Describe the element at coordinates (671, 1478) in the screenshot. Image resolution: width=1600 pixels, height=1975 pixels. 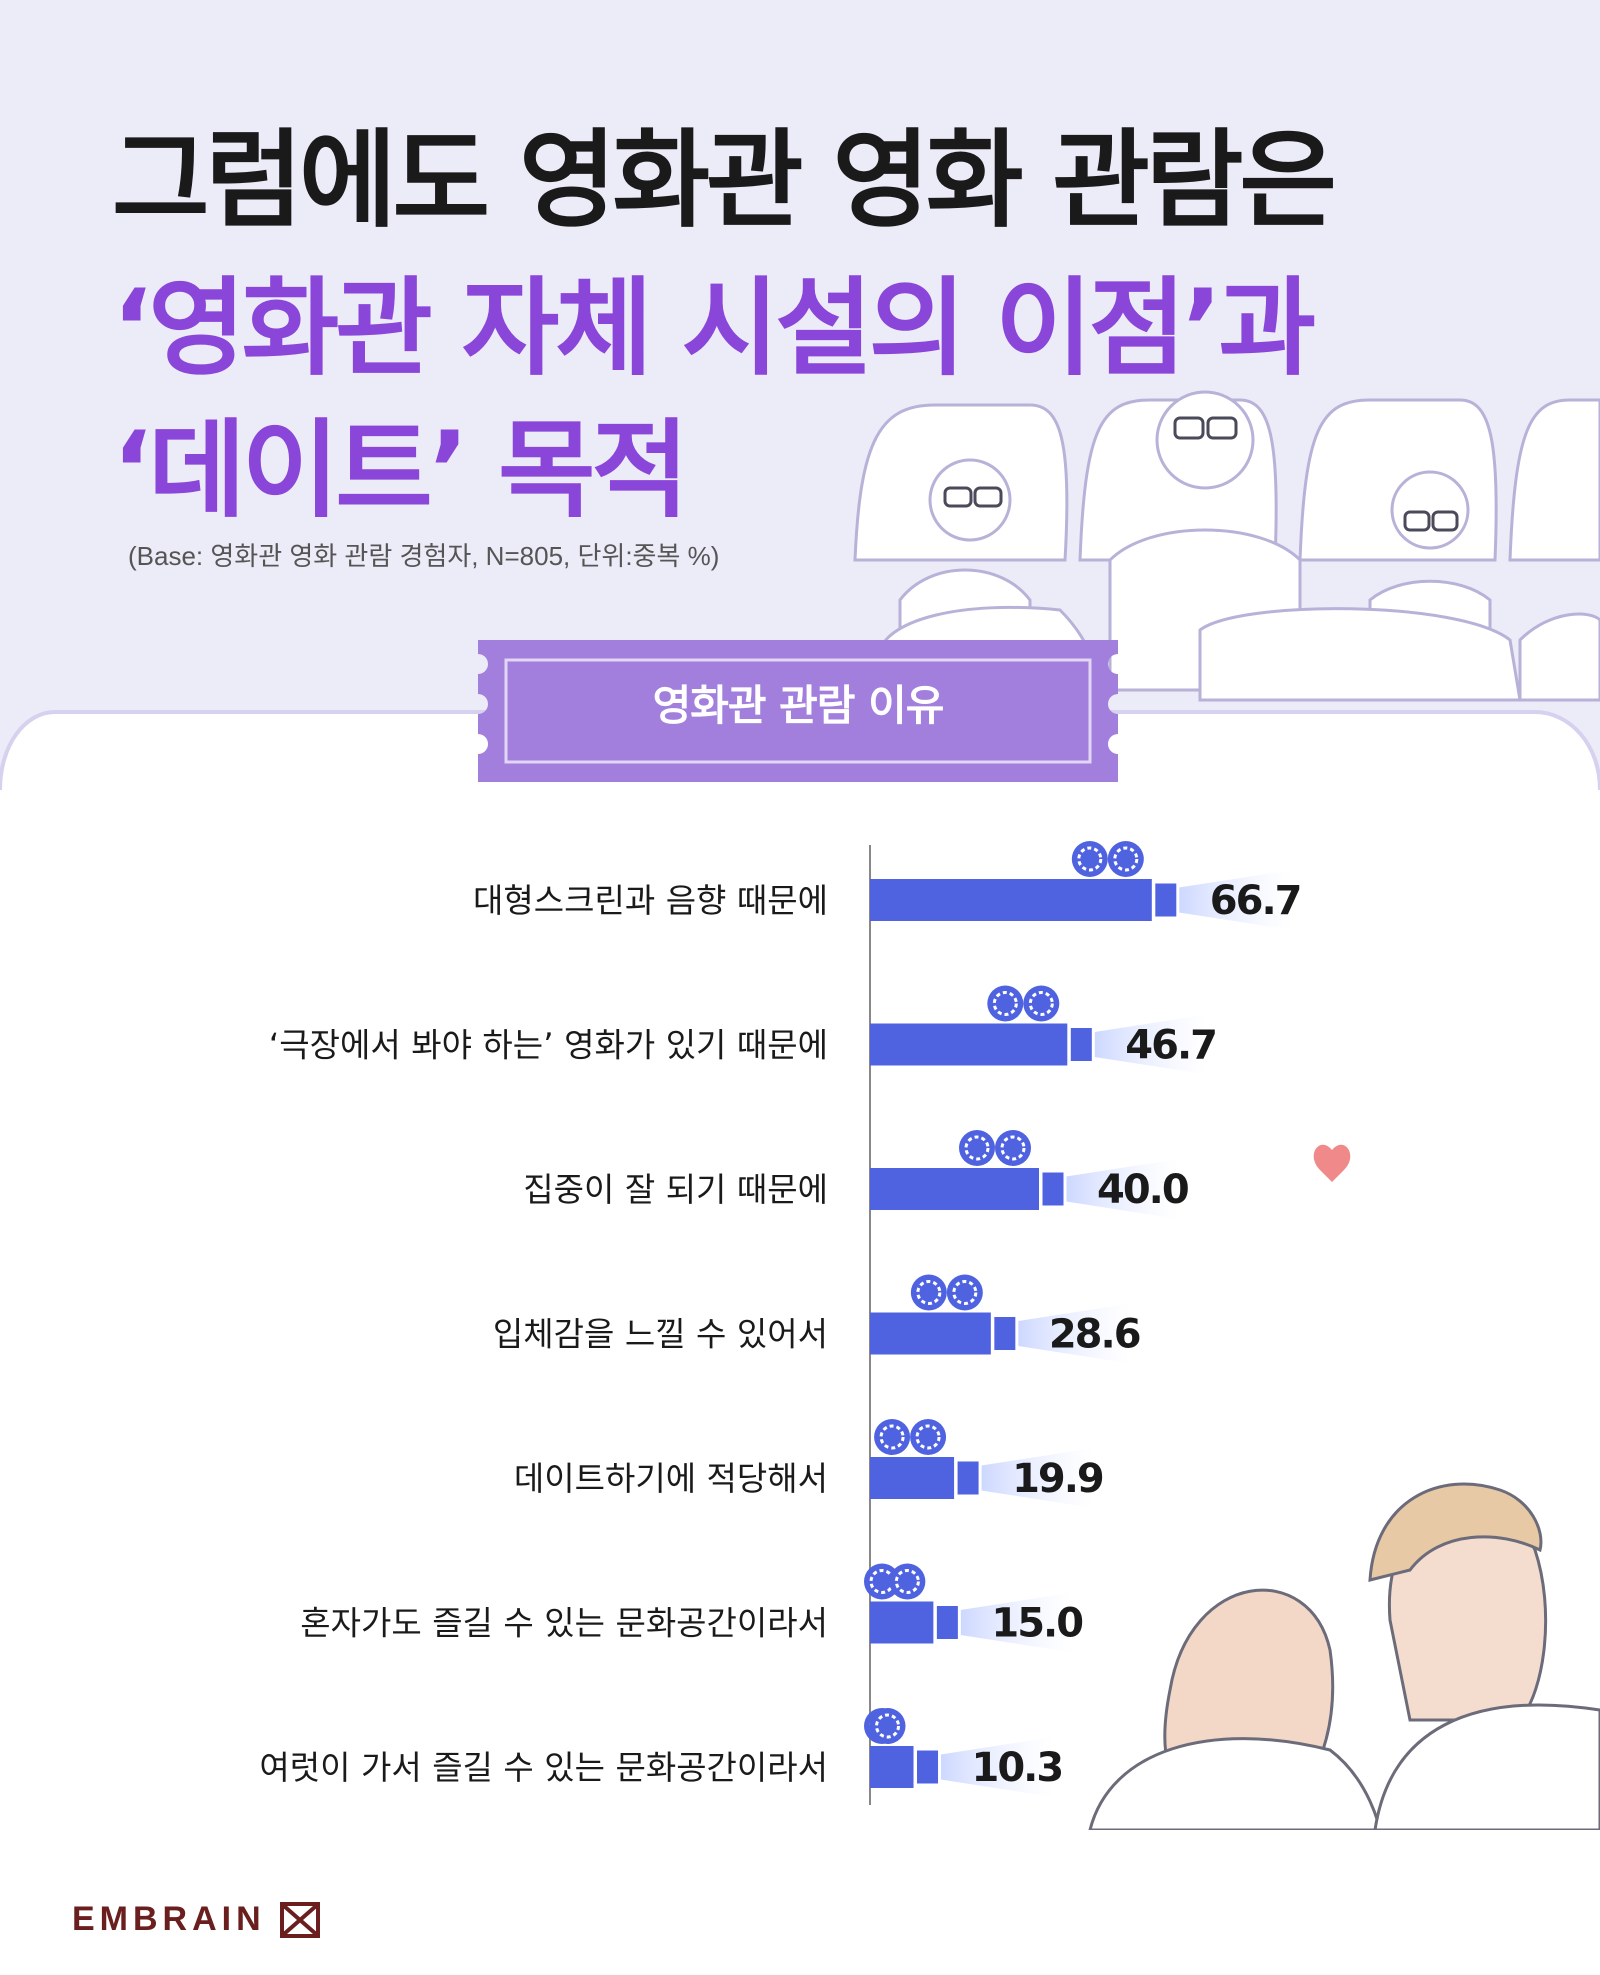
I see `category-label: 데이트하기에 적당해서` at that location.